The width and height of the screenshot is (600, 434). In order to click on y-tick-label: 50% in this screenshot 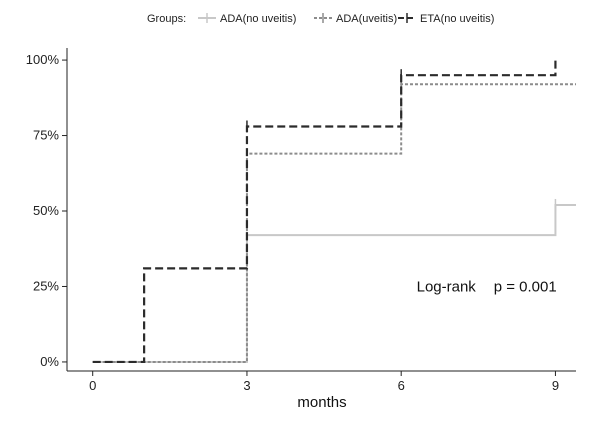, I will do `click(46, 210)`.